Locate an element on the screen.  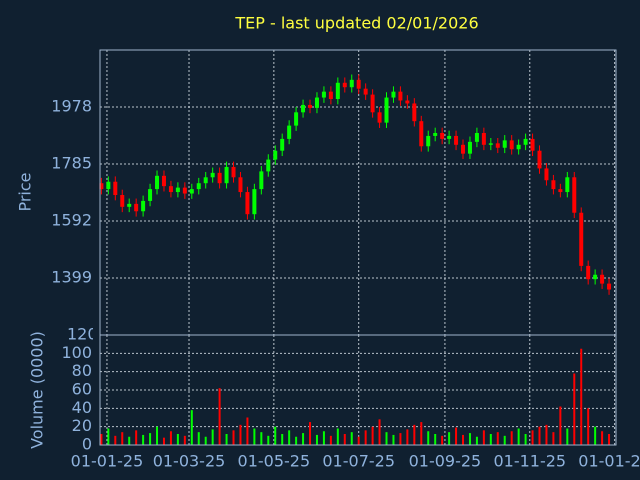
y-tick-label: 0 is located at coordinates (87, 444).